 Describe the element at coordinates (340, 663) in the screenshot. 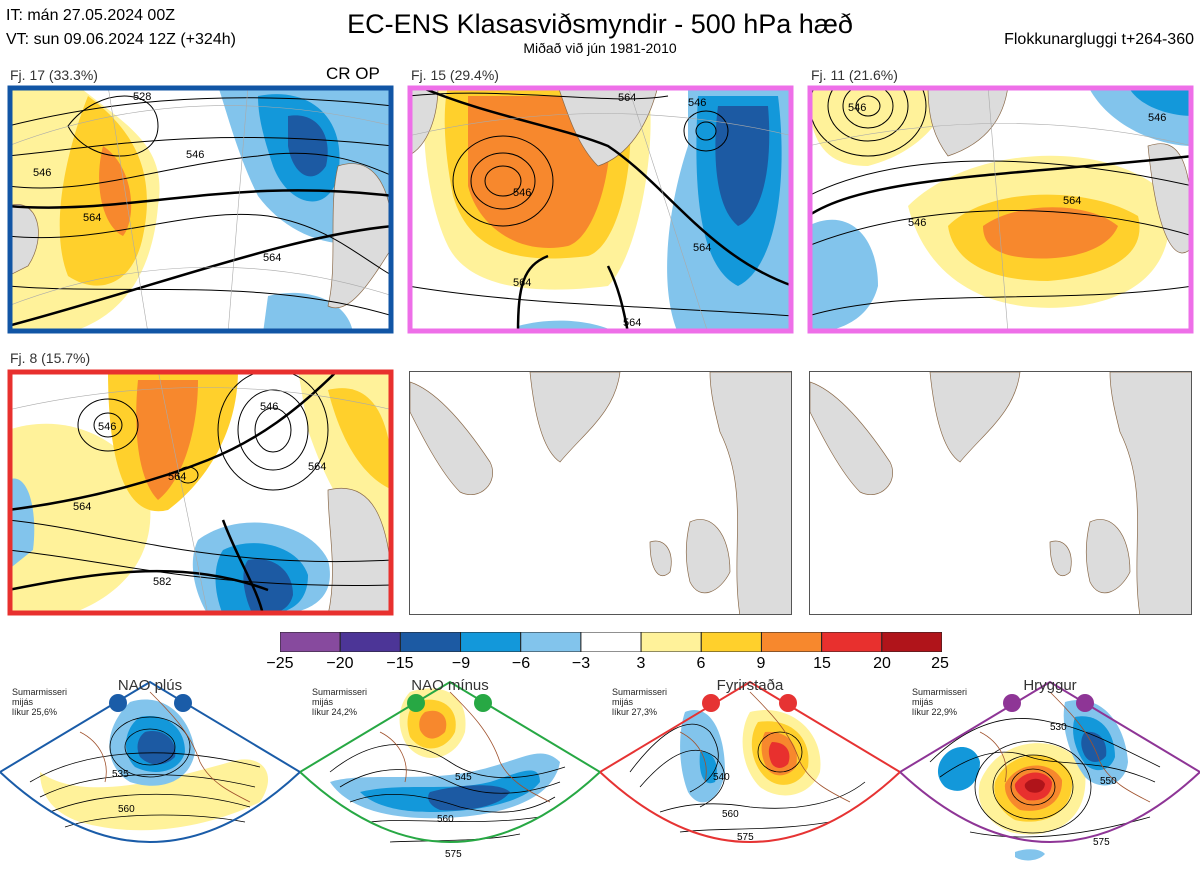

I see `colorbar-tick: −20` at that location.